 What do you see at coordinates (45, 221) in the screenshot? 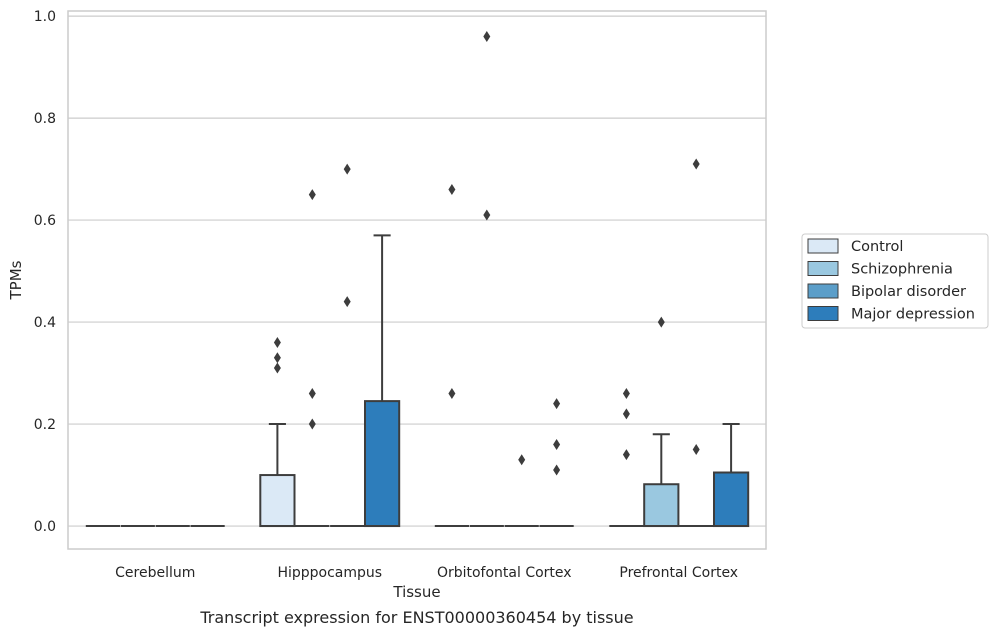
I see `y-tick-label: 0.6` at bounding box center [45, 221].